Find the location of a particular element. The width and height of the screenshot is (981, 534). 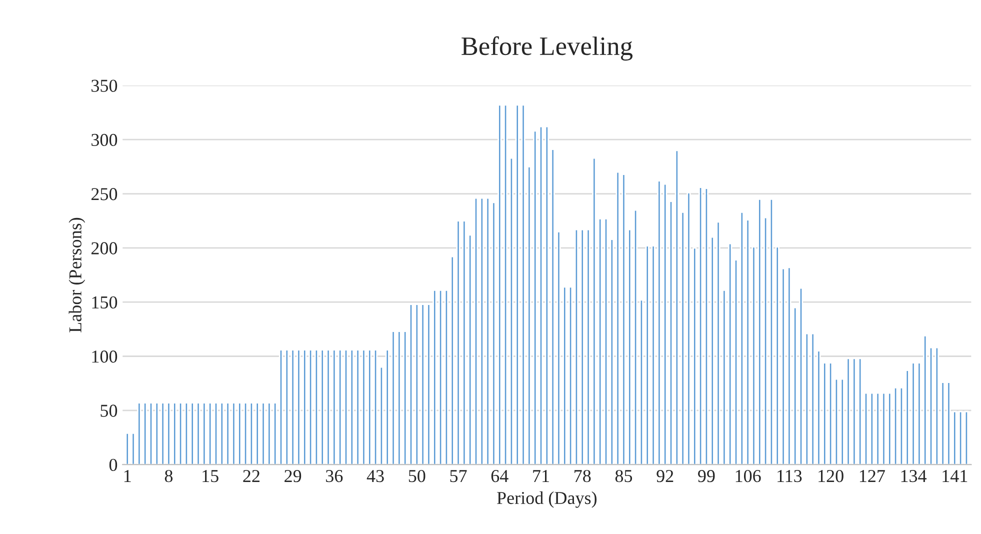

chart-title: Before Leveling is located at coordinates (547, 48).